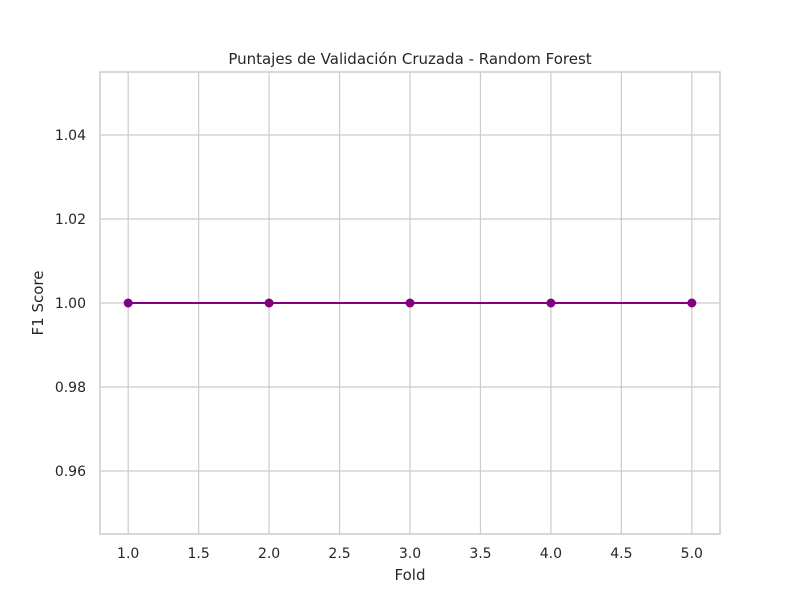 Image resolution: width=800 pixels, height=600 pixels. Describe the element at coordinates (410, 554) in the screenshot. I see `x-tick-label: 3.0` at that location.